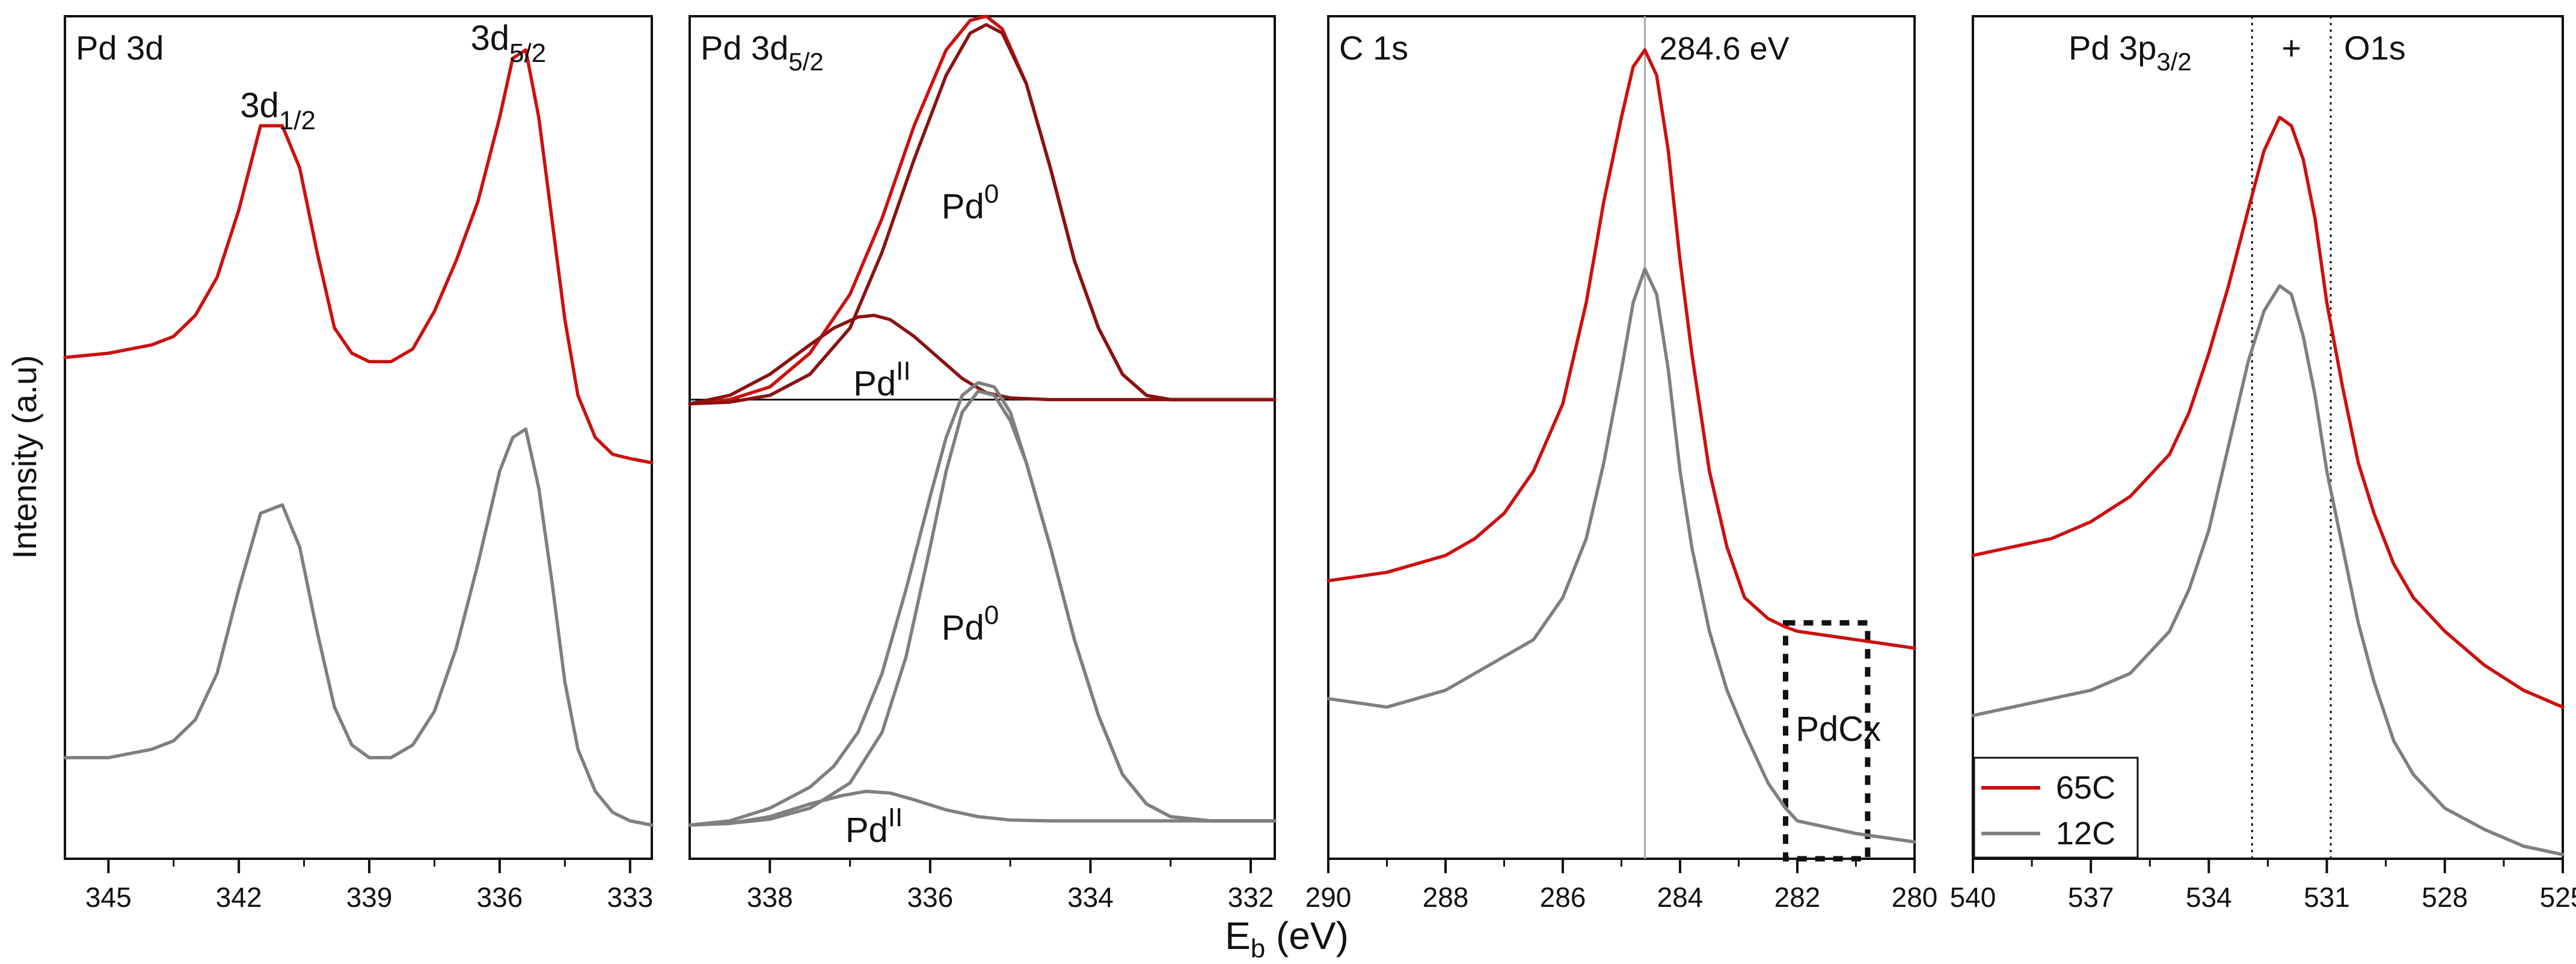 Image resolution: width=2576 pixels, height=964 pixels. I want to click on pd3p-label: Pd 3p3/2, so click(2130, 53).